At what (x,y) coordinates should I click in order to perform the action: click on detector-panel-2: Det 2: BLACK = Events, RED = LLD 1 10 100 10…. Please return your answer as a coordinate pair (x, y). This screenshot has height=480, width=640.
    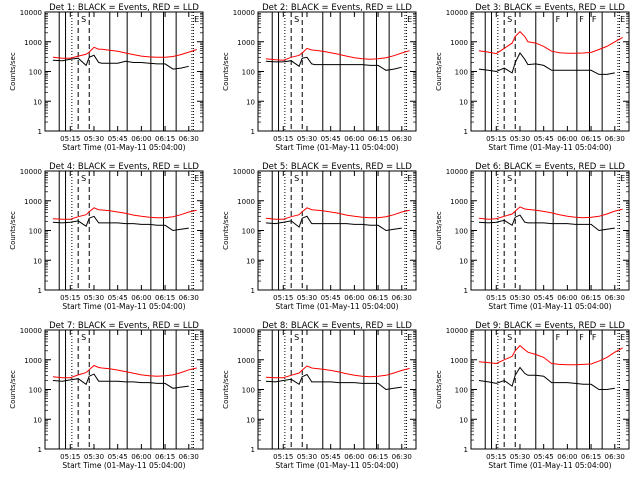
    Looking at the image, I should click on (319, 77).